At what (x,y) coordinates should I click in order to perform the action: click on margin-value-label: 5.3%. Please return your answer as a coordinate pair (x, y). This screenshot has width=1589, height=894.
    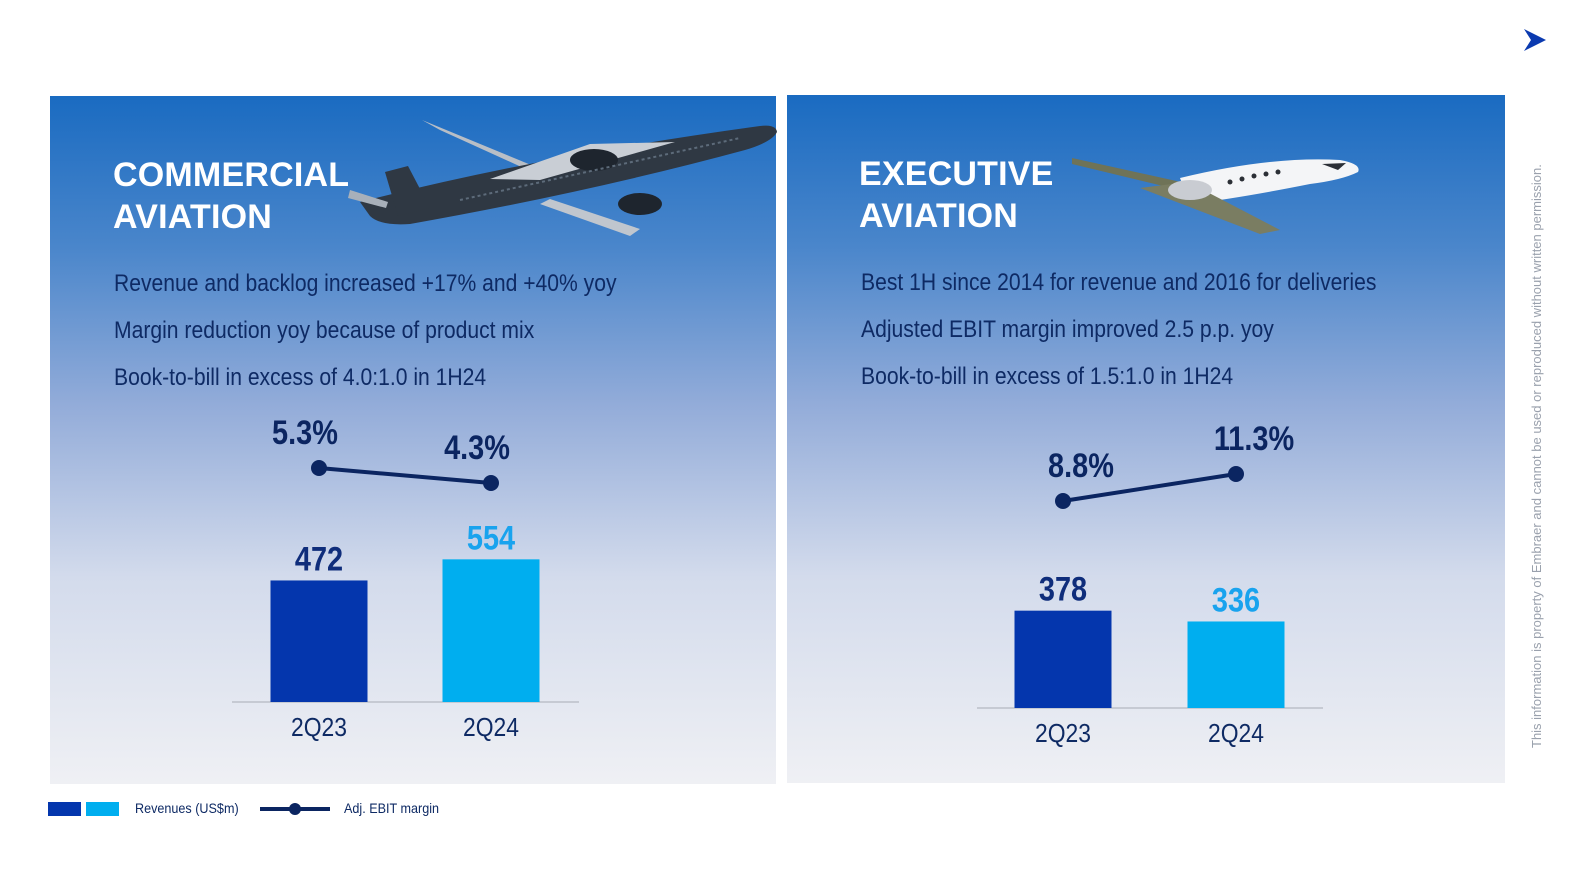
    Looking at the image, I should click on (305, 432).